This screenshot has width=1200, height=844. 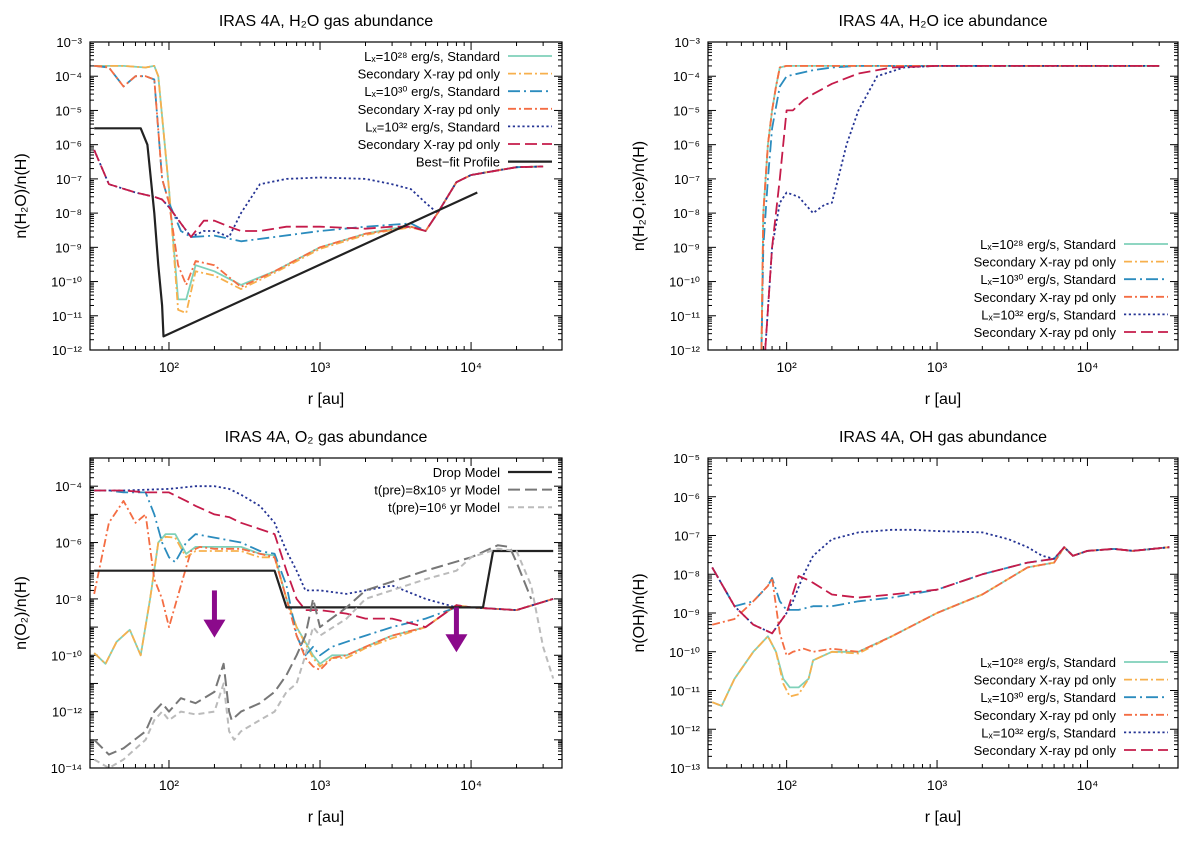 I want to click on y-axis-label: n(OH)/n(H), so click(x=639, y=612).